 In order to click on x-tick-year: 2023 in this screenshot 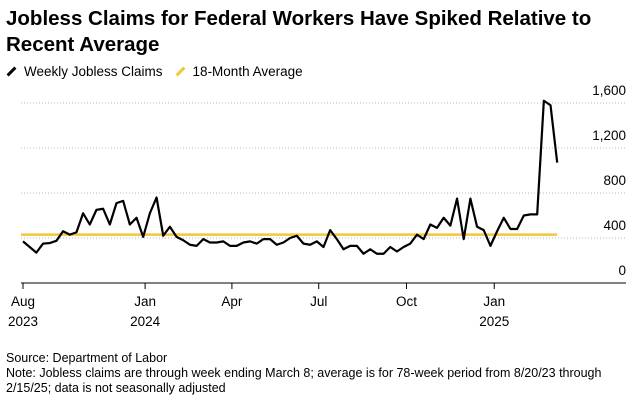, I will do `click(23, 321)`.